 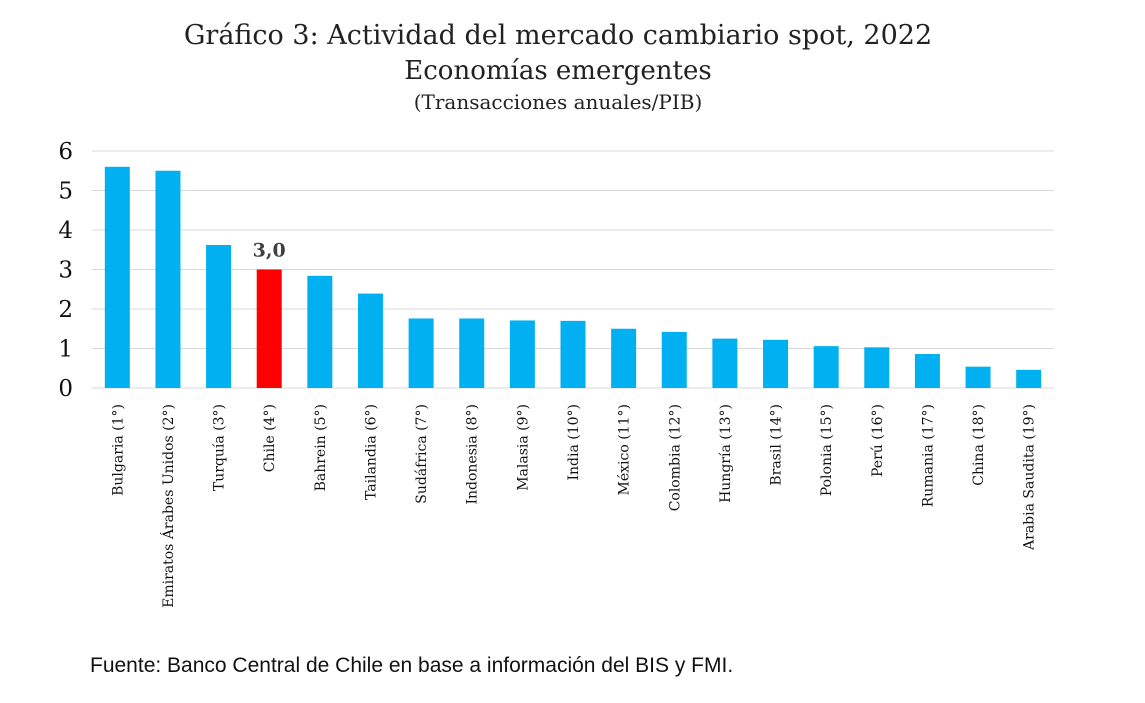 What do you see at coordinates (675, 457) in the screenshot?
I see `x-tick-label: Colombia (12°)` at bounding box center [675, 457].